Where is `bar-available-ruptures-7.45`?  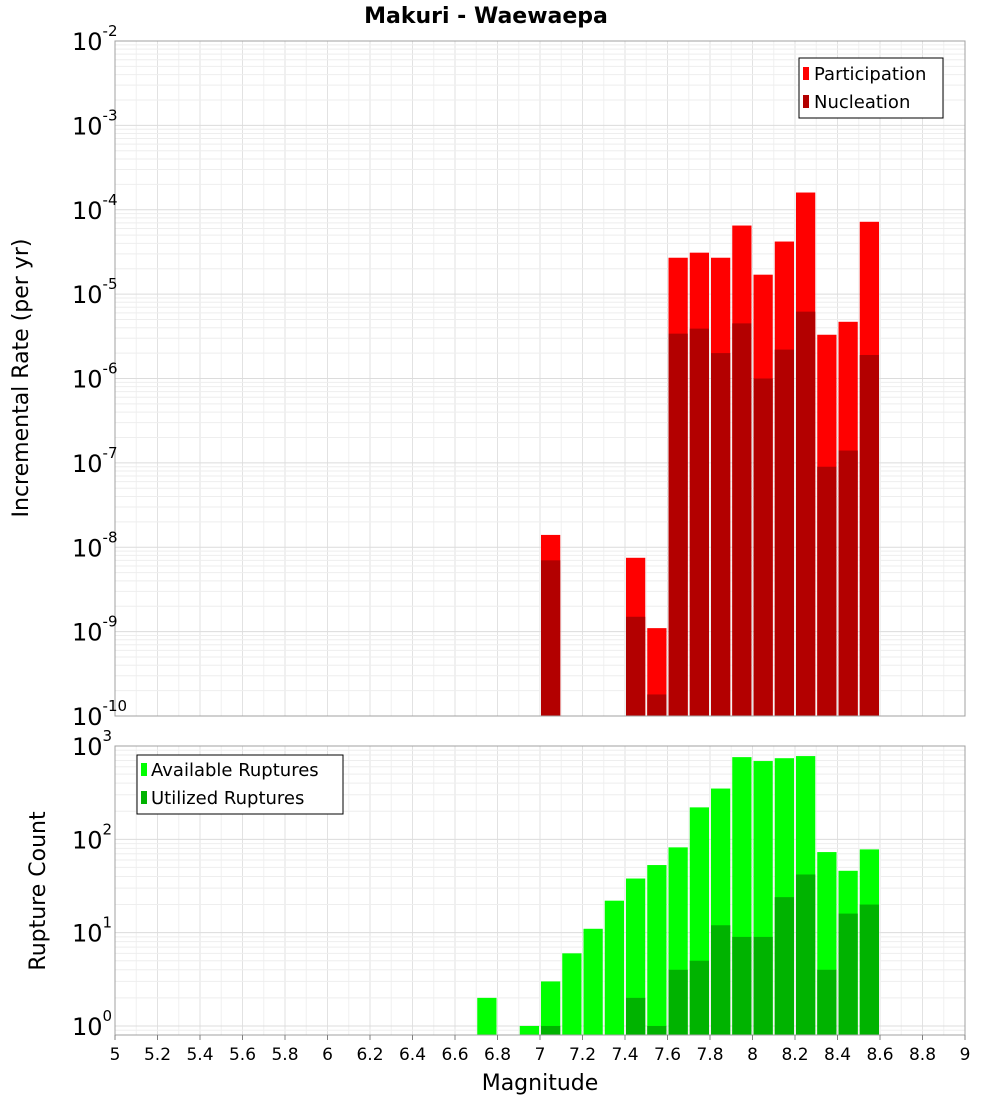
bar-available-ruptures-7.45 is located at coordinates (636, 956).